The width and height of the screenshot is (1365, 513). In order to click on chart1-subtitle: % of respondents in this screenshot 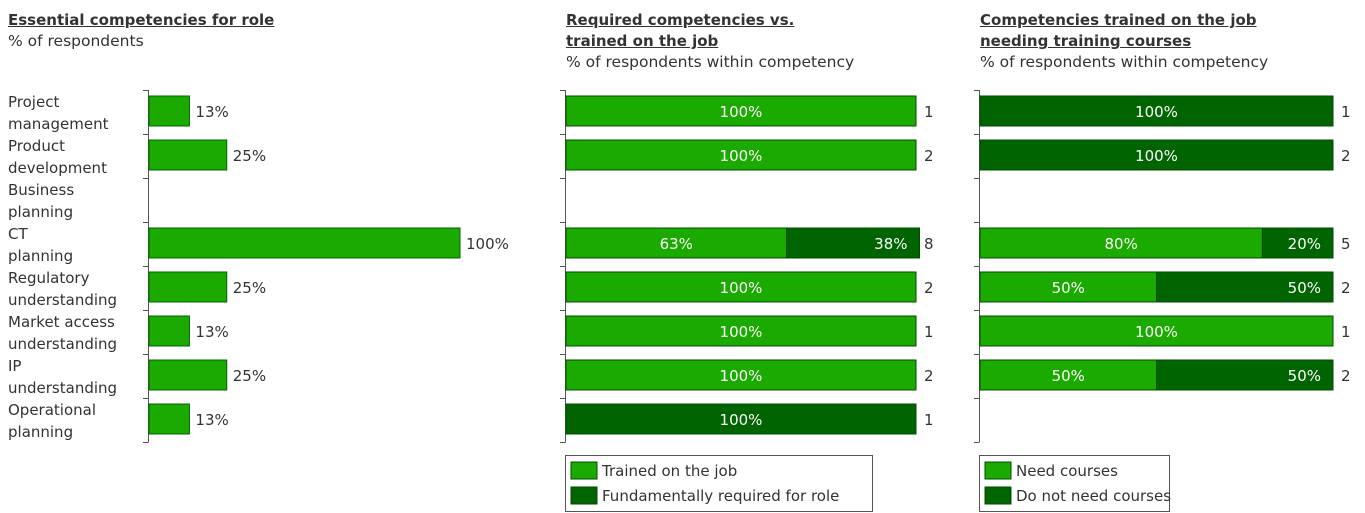, I will do `click(76, 41)`.